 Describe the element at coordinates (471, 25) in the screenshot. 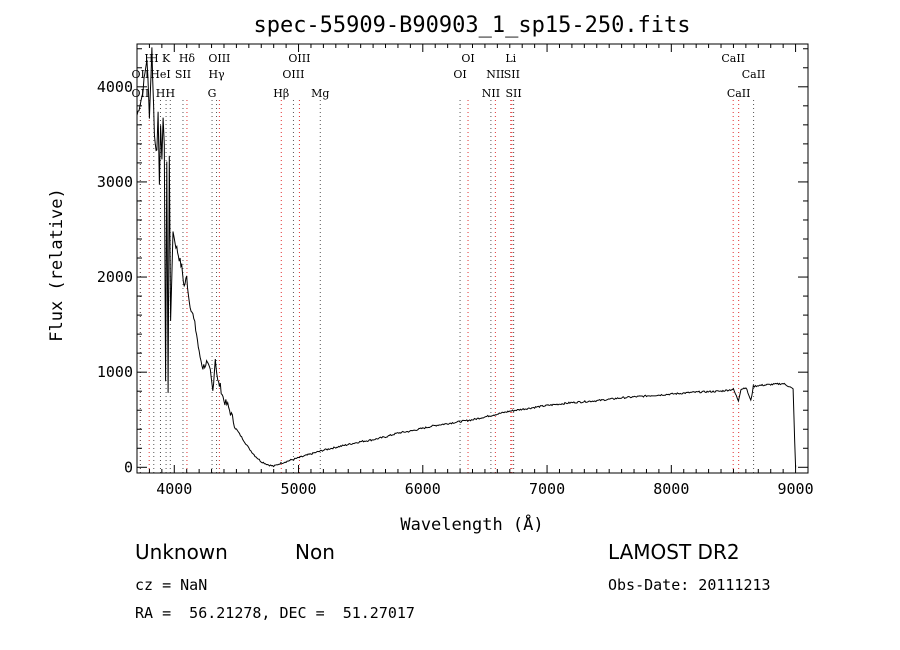

I see `chart-title: spec-55909-B90903_1_sp15-250.fits` at that location.